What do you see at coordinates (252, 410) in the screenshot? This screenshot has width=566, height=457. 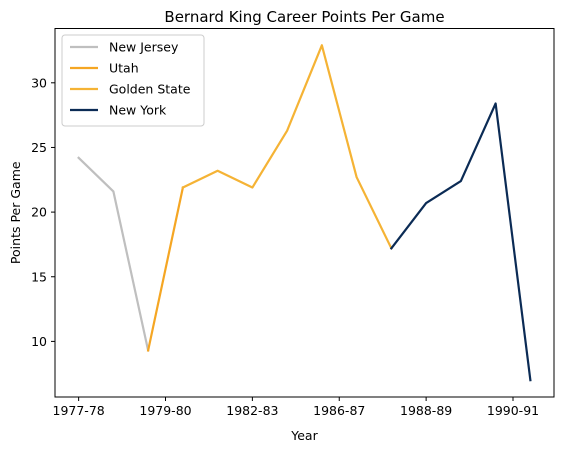 I see `x-tick-label: 1982-83` at bounding box center [252, 410].